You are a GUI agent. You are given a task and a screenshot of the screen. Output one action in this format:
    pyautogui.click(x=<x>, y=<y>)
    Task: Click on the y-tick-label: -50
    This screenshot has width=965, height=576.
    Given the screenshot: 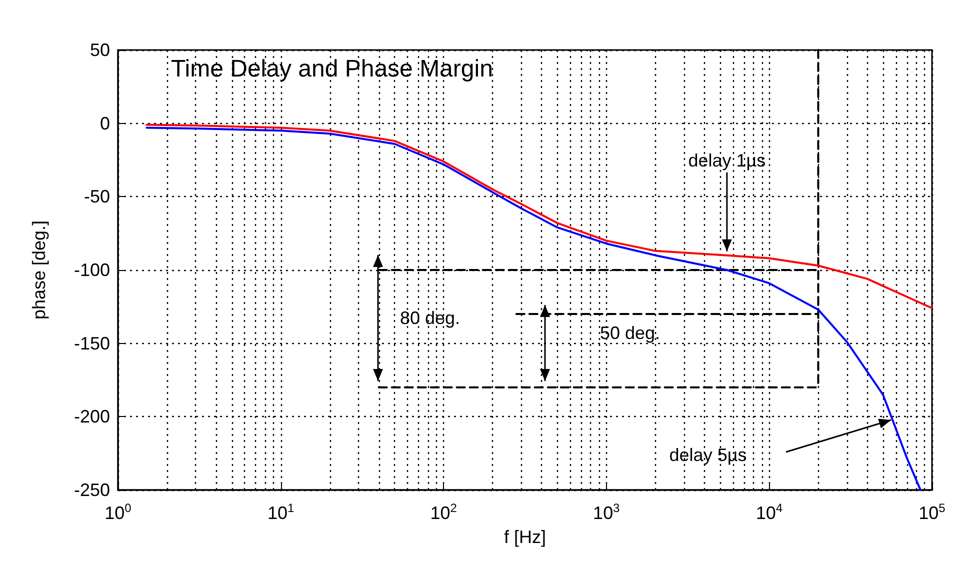 What is the action you would take?
    pyautogui.click(x=97, y=196)
    